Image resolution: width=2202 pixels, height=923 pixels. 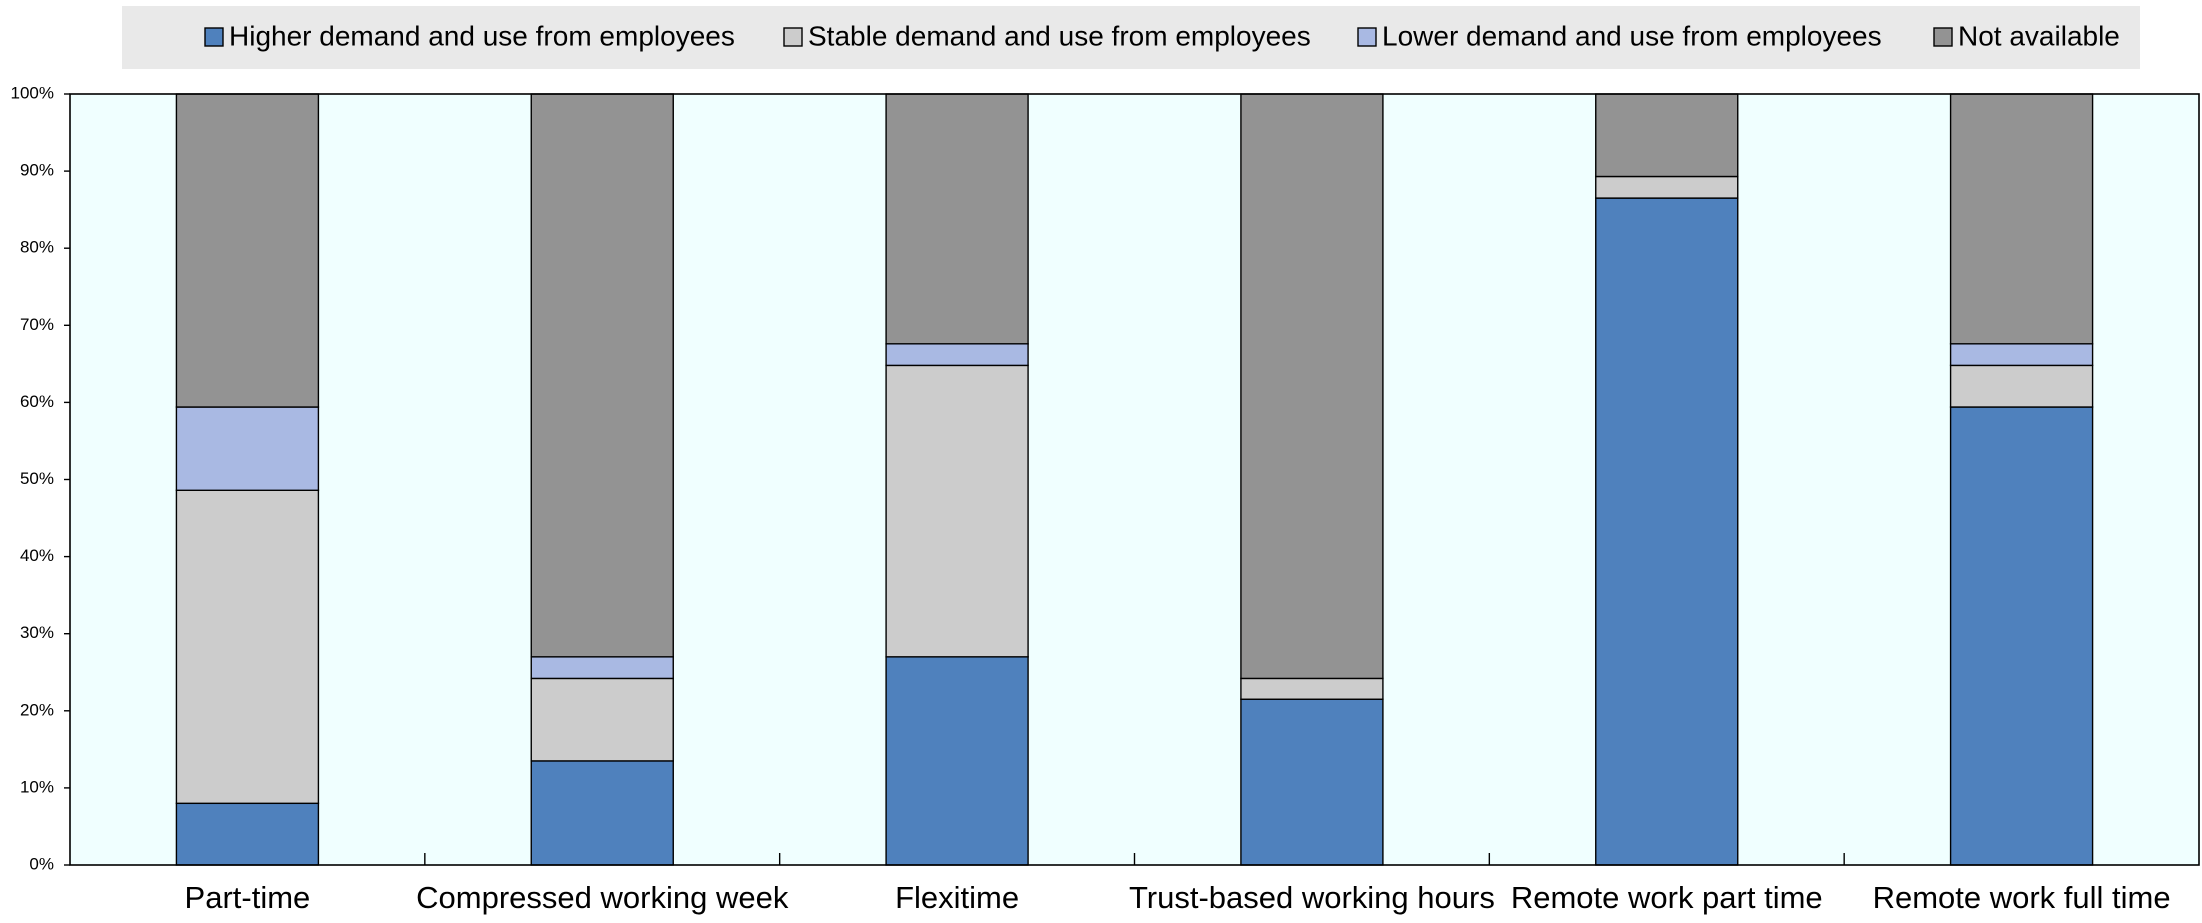 What do you see at coordinates (957, 897) in the screenshot?
I see `x-tick-label: Flexitime` at bounding box center [957, 897].